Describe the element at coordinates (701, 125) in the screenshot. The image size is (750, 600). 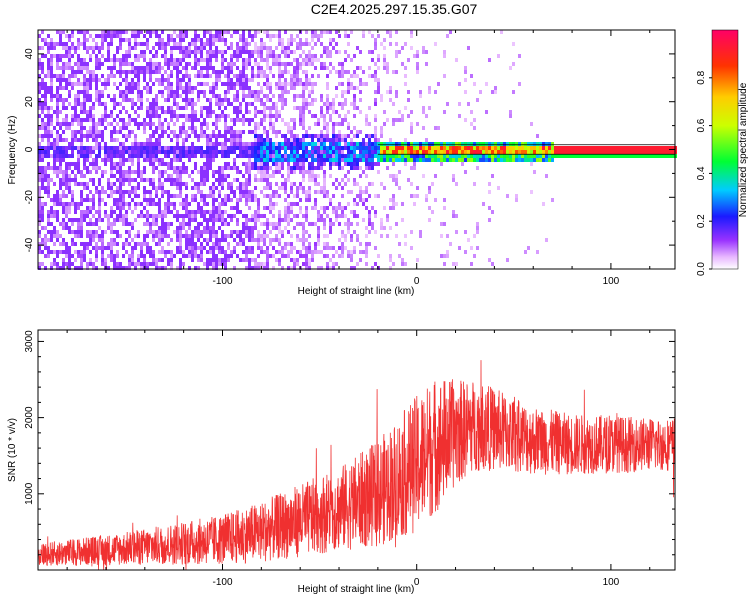
I see `colorbar-tick-label: 0.6` at that location.